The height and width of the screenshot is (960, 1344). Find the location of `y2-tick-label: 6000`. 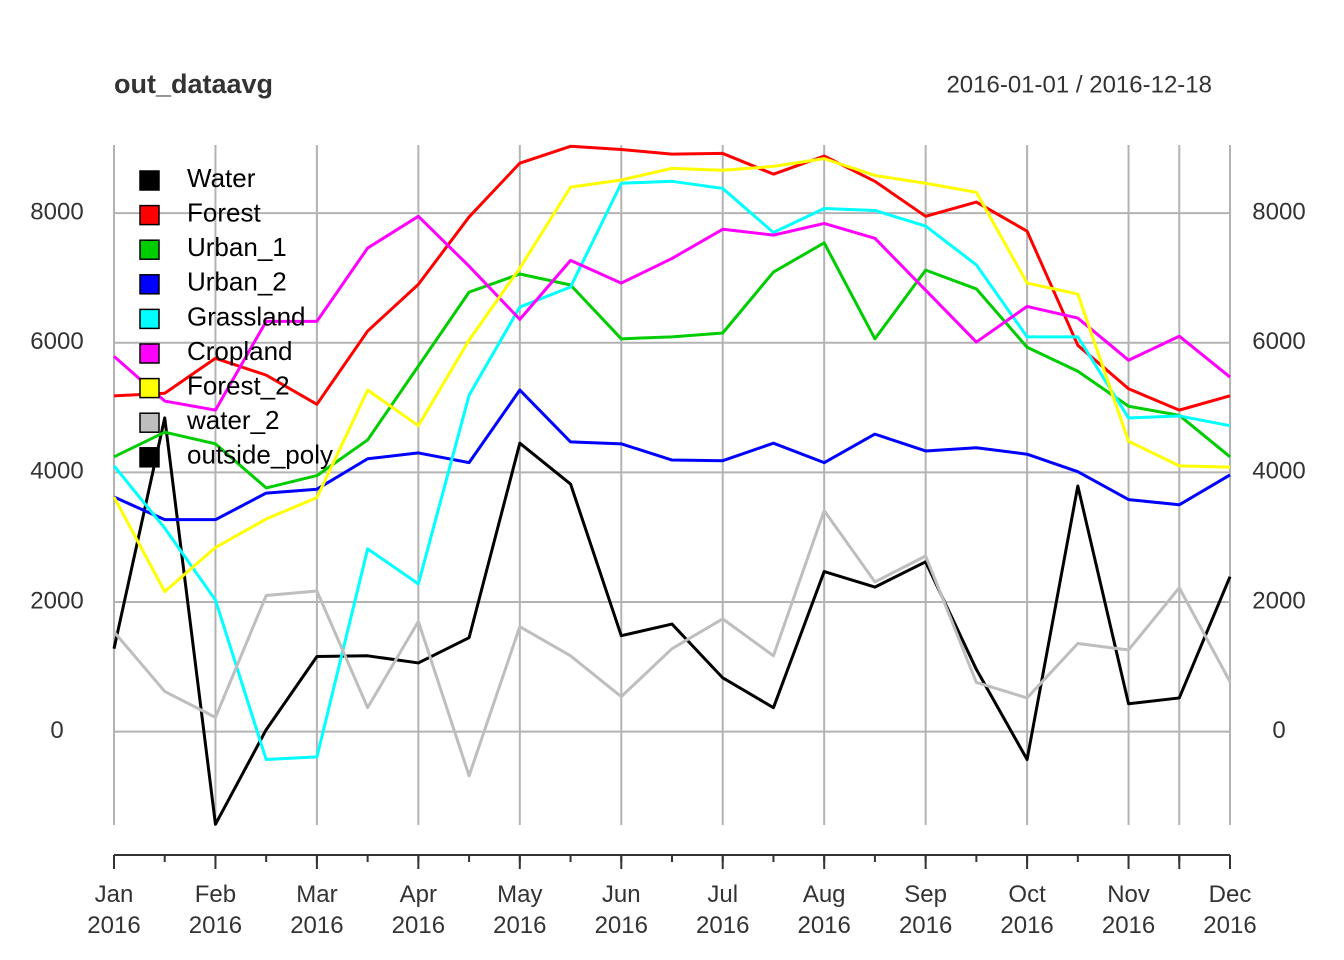

y2-tick-label: 6000 is located at coordinates (1278, 341).